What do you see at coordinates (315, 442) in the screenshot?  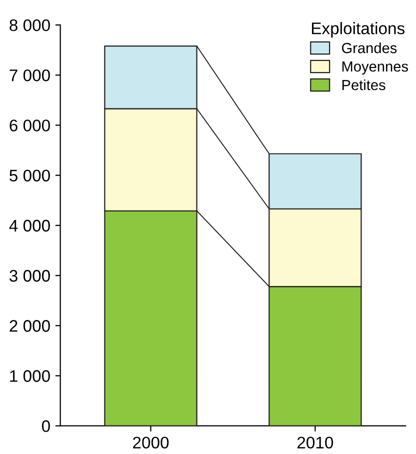 I see `x-tick-label: 2010` at bounding box center [315, 442].